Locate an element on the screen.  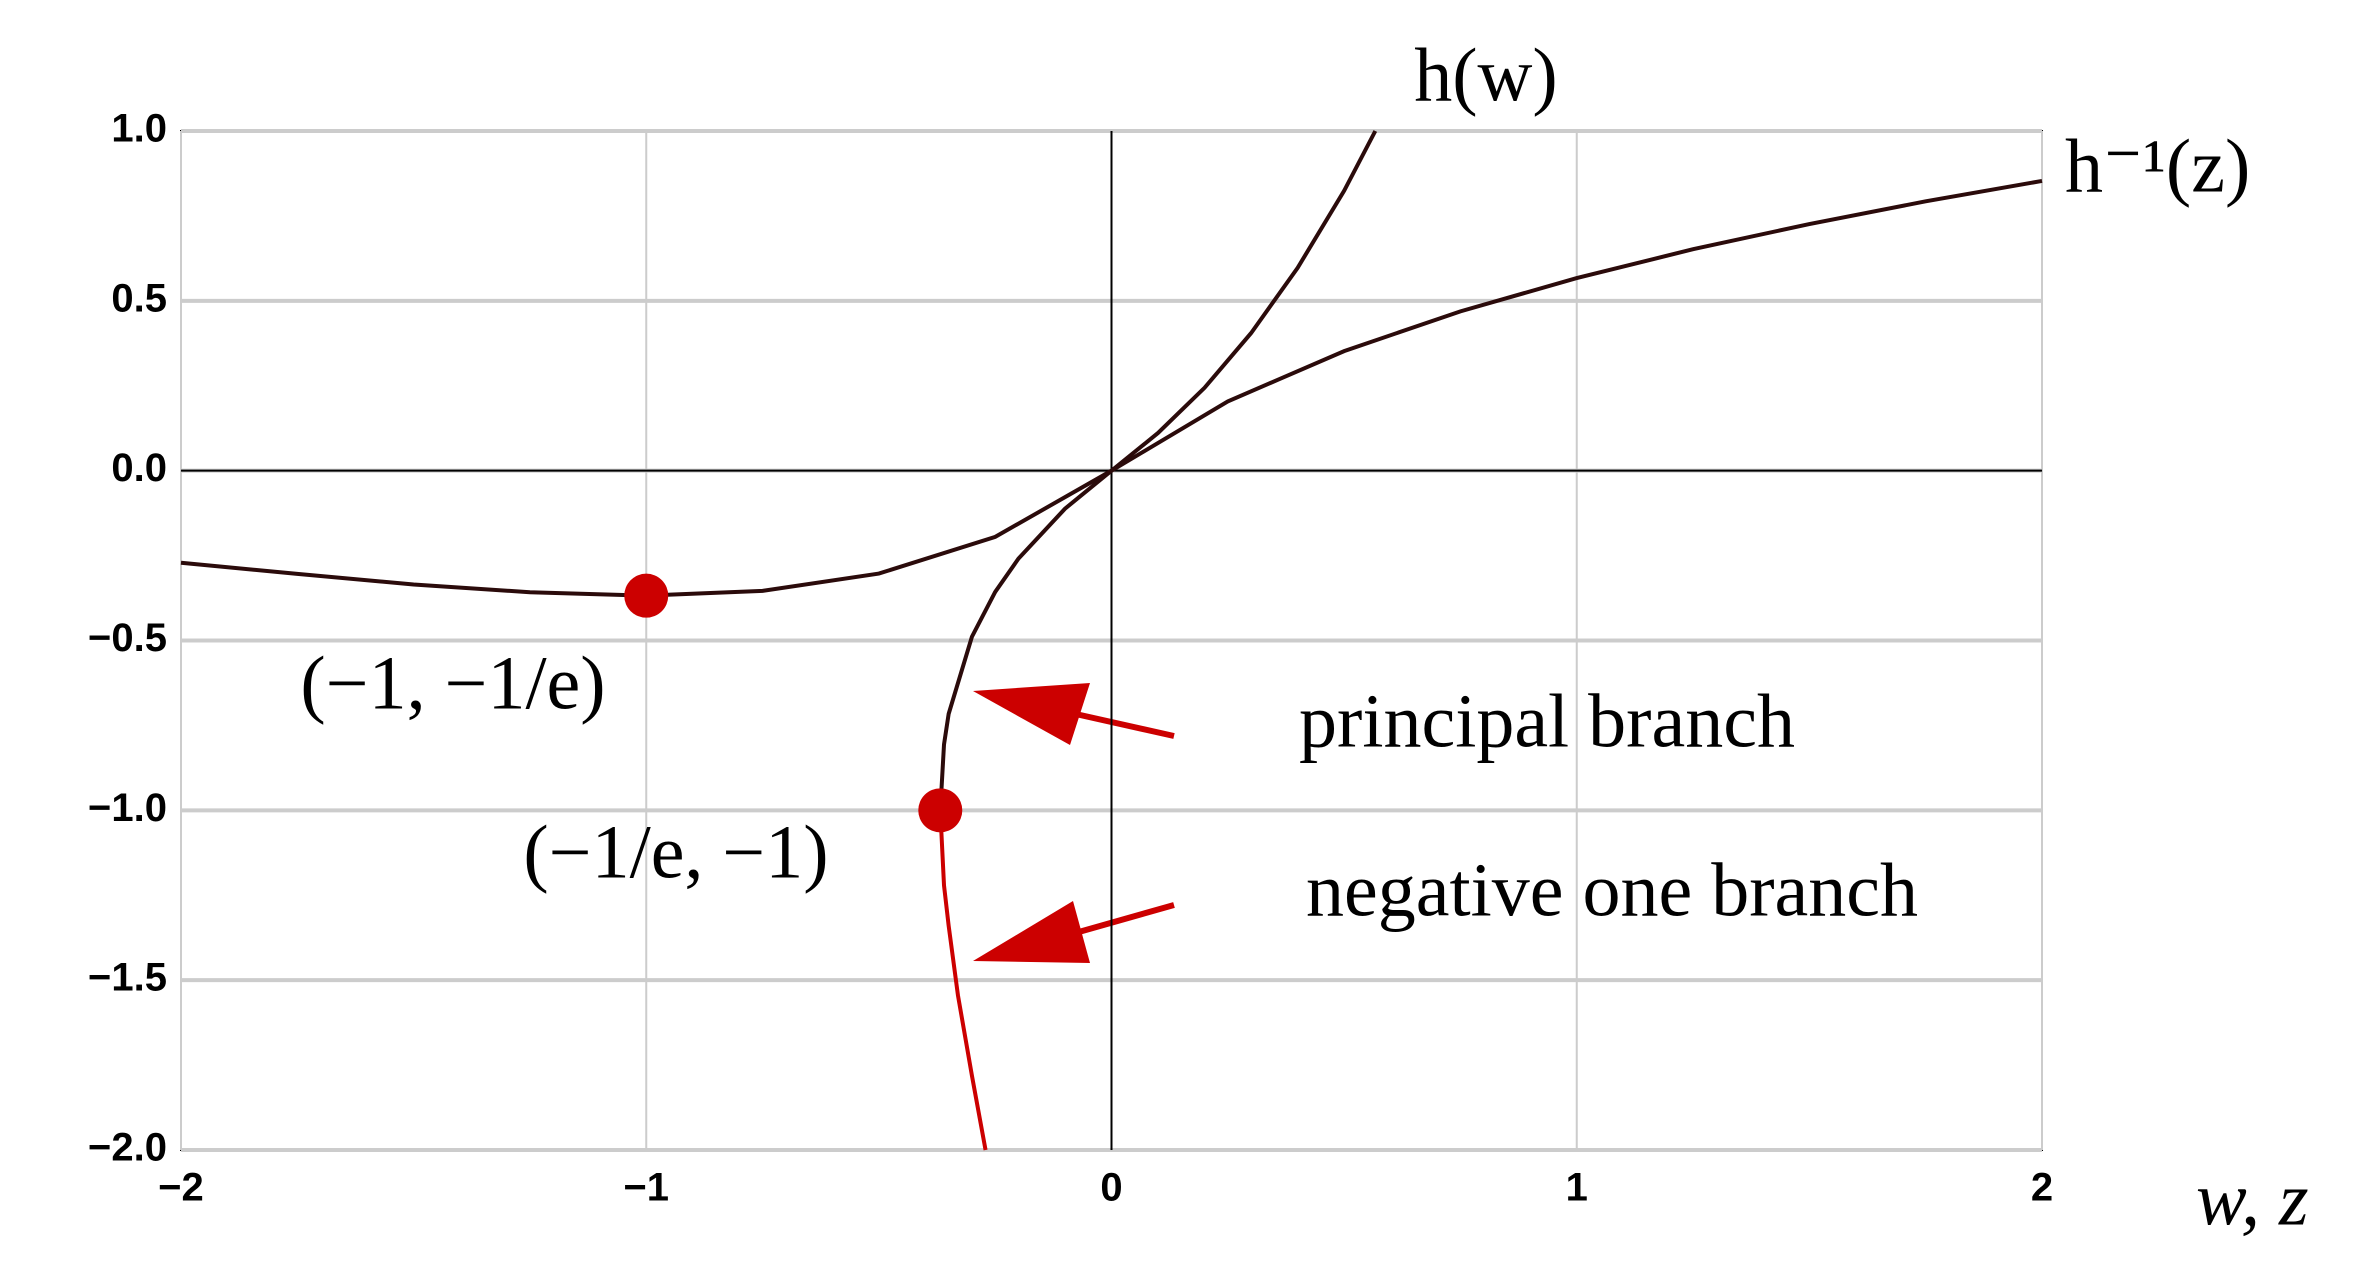
y-tick-label: −1.0 is located at coordinates (127, 808).